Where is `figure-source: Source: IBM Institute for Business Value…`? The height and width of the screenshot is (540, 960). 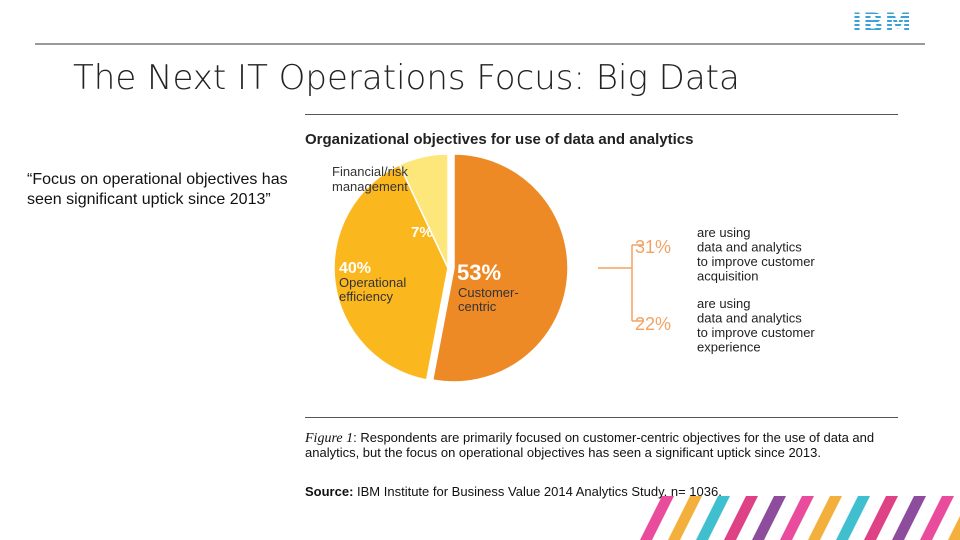
figure-source: Source: IBM Institute for Business Value… is located at coordinates (513, 491).